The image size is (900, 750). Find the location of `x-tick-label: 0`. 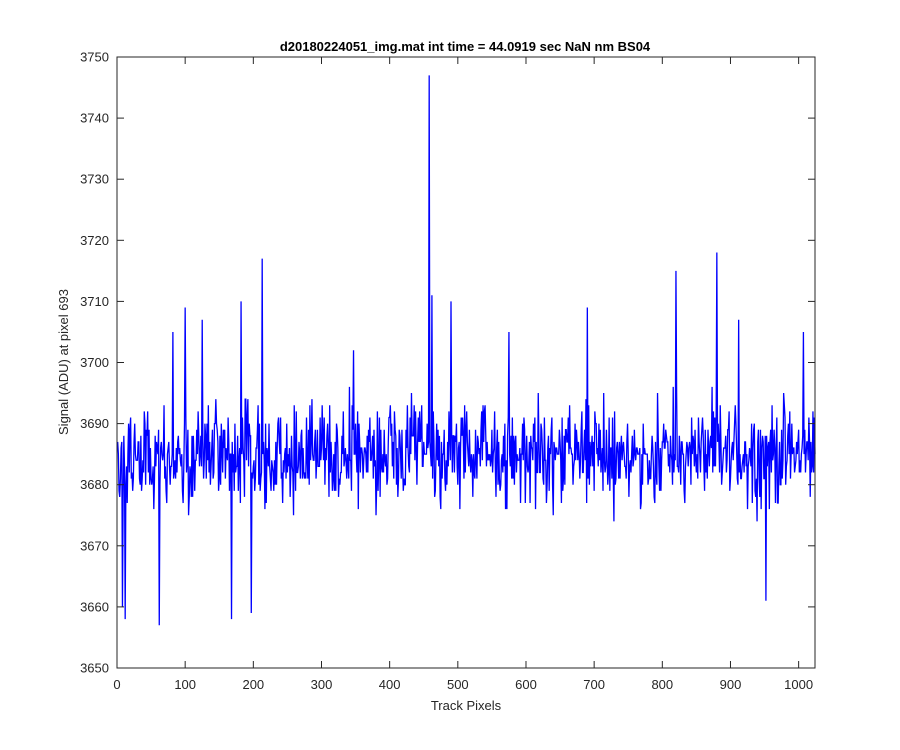

x-tick-label: 0 is located at coordinates (116, 684).